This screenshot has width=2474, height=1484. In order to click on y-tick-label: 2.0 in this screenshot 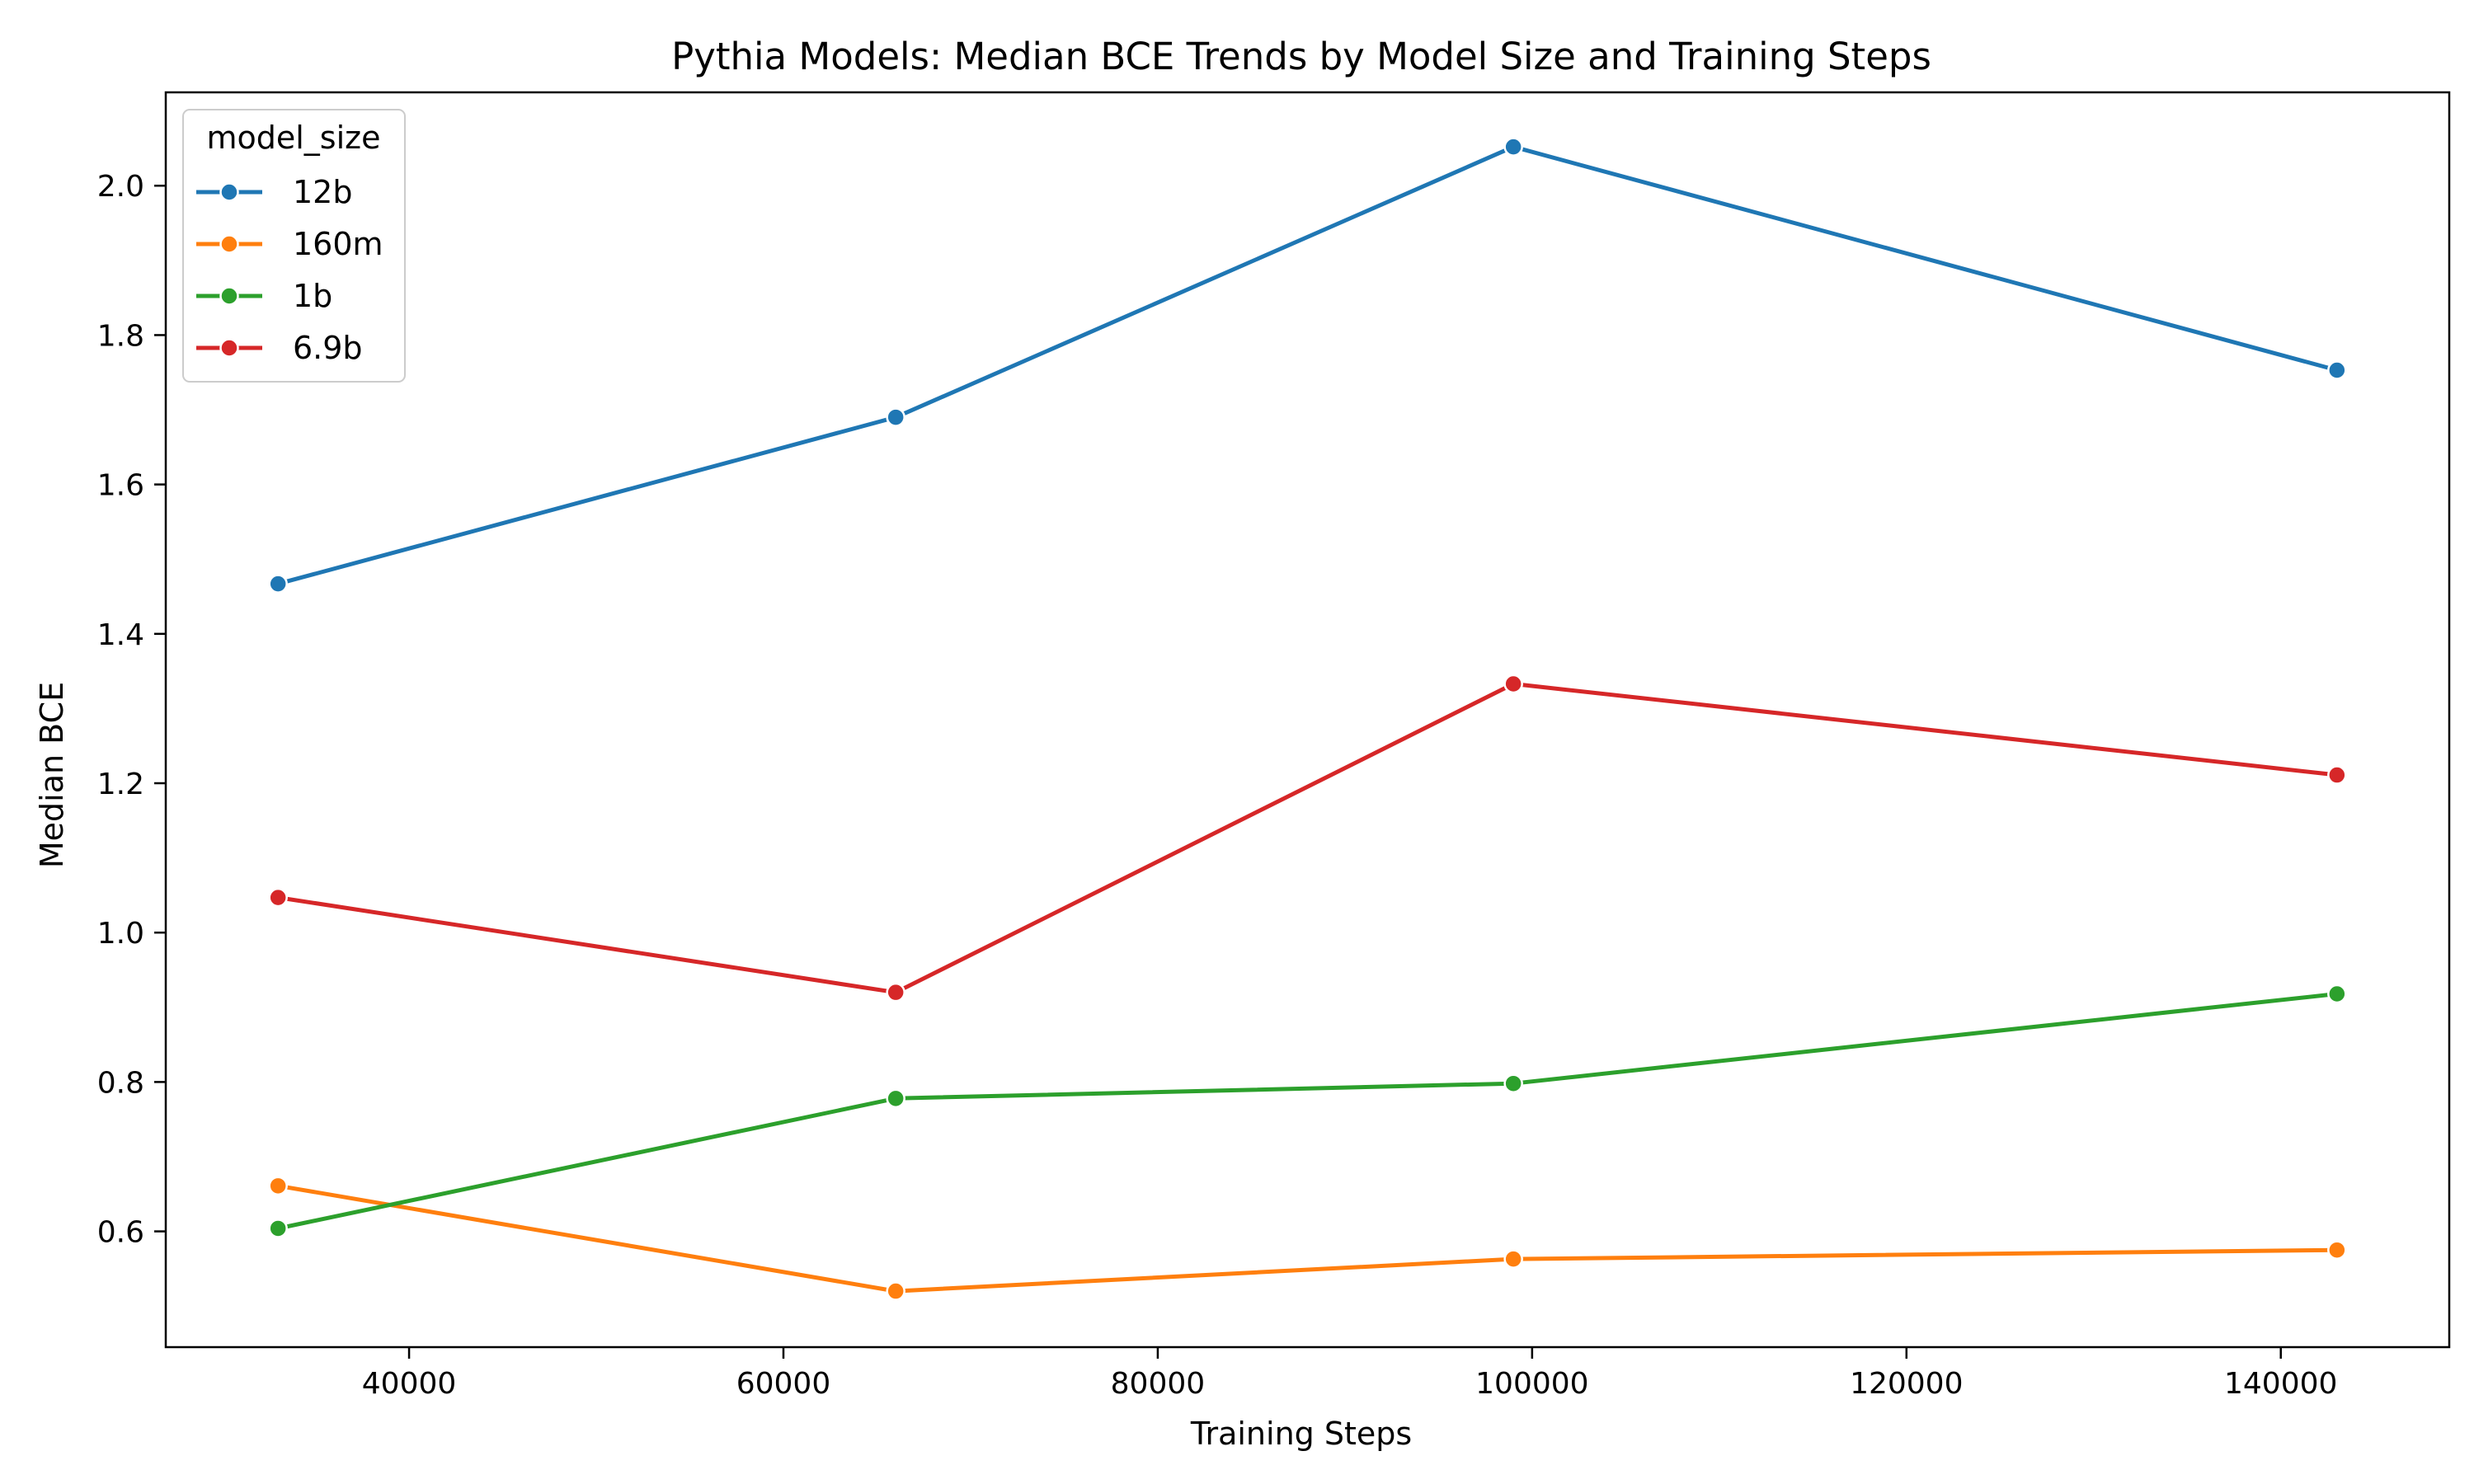, I will do `click(120, 187)`.